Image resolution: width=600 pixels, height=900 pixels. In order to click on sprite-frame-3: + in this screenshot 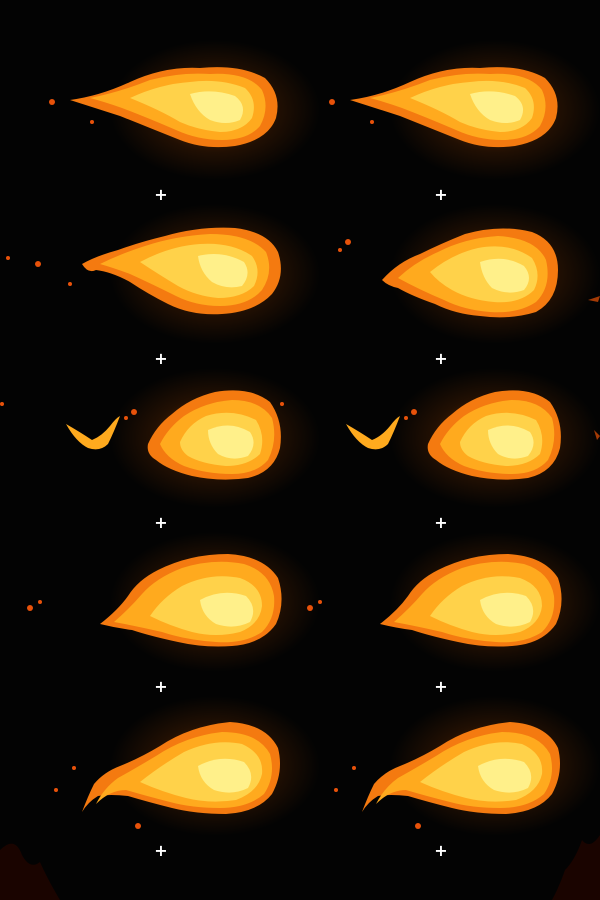, I will do `click(160, 296)`.